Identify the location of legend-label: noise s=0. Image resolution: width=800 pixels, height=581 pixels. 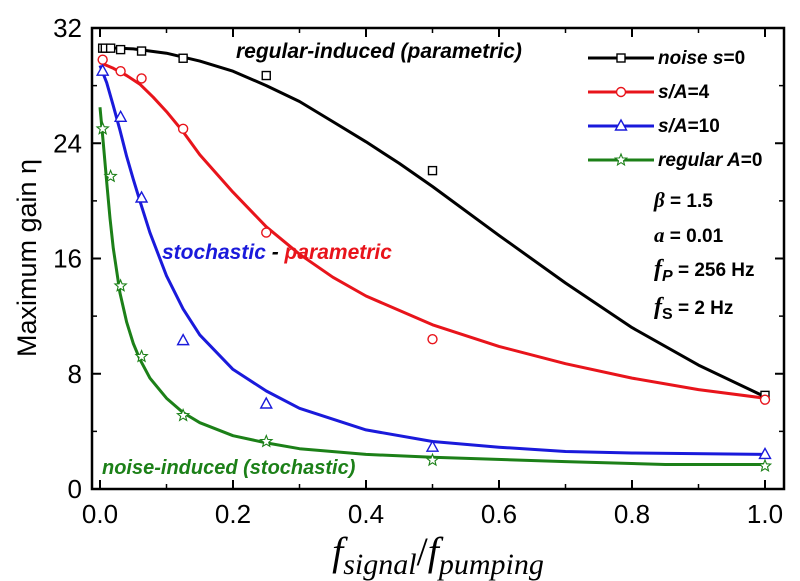
(701, 58).